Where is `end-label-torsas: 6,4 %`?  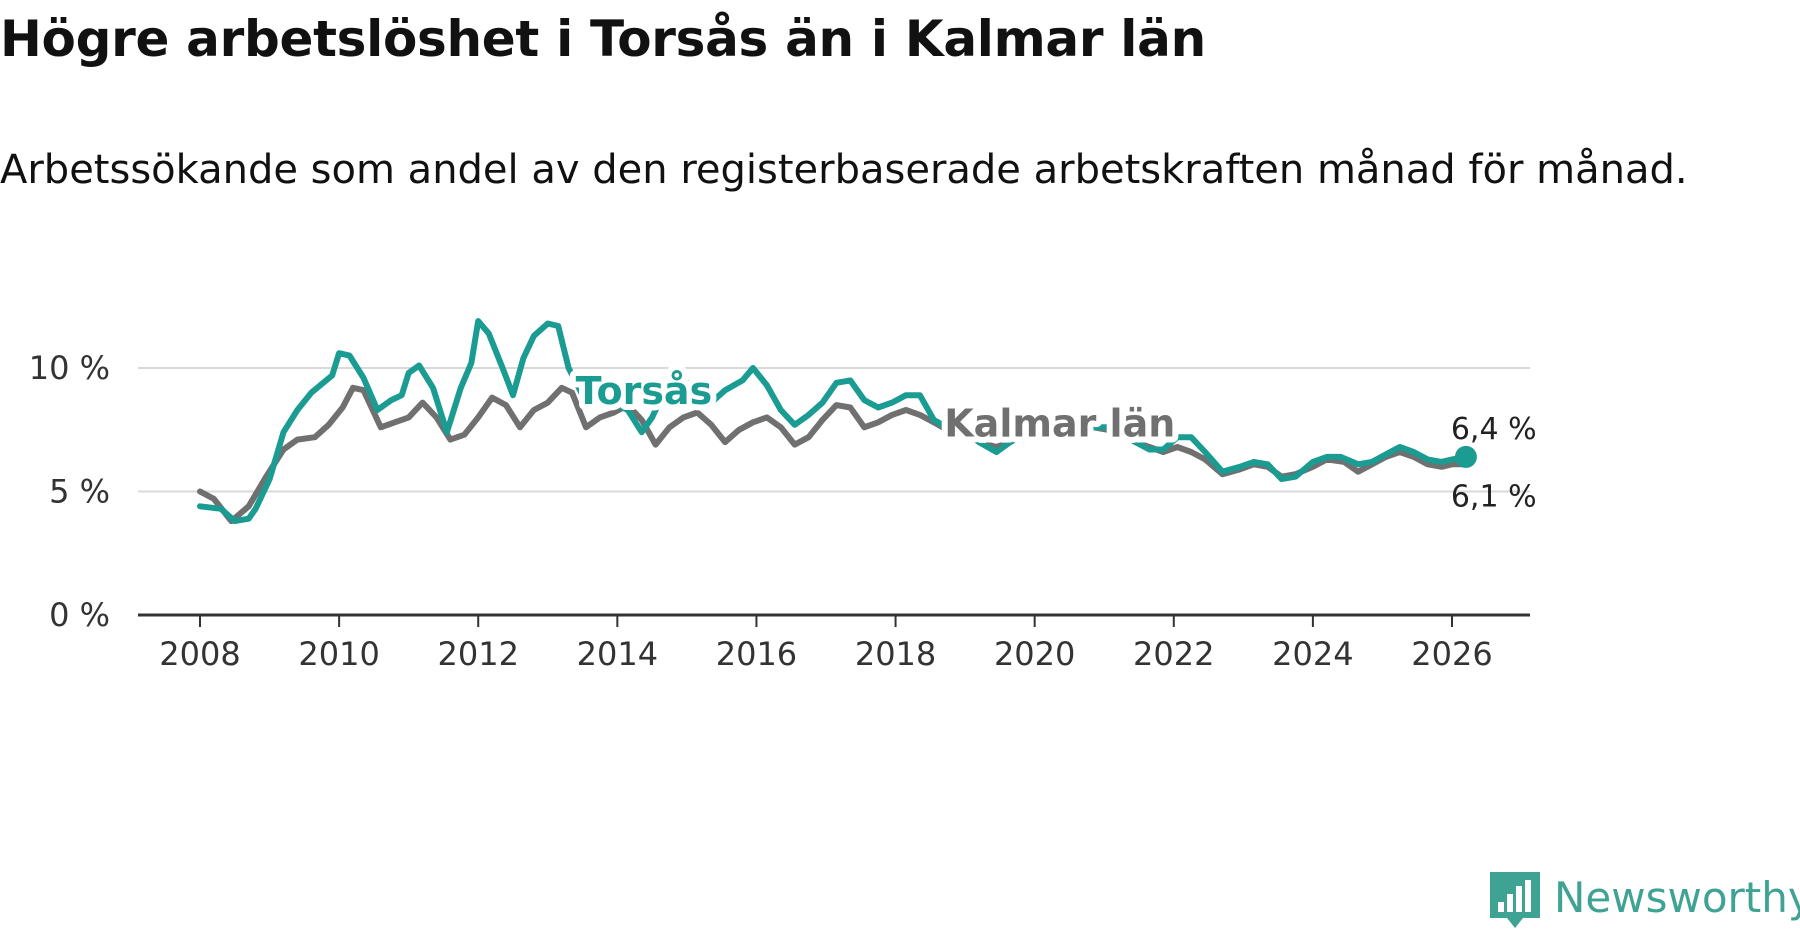 end-label-torsas: 6,4 % is located at coordinates (1494, 429).